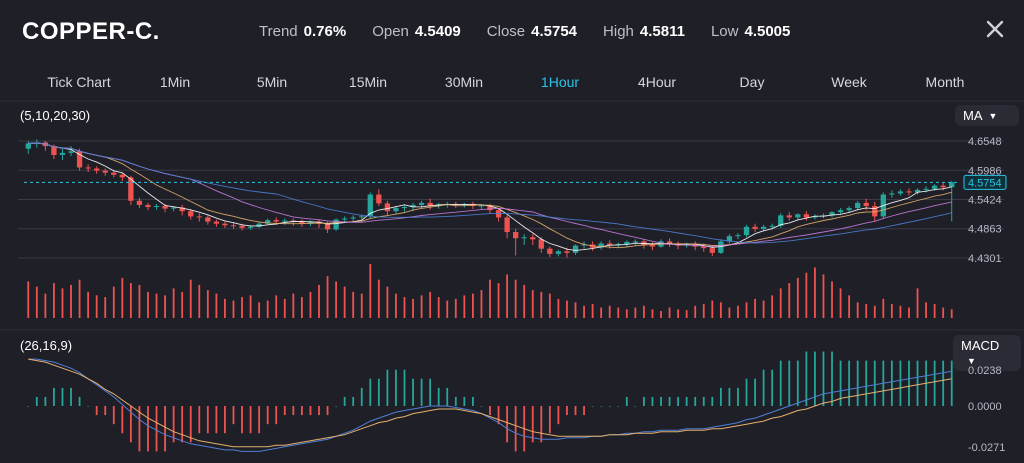 This screenshot has width=1024, height=463. I want to click on tab-4hour: 4Hour, so click(657, 82).